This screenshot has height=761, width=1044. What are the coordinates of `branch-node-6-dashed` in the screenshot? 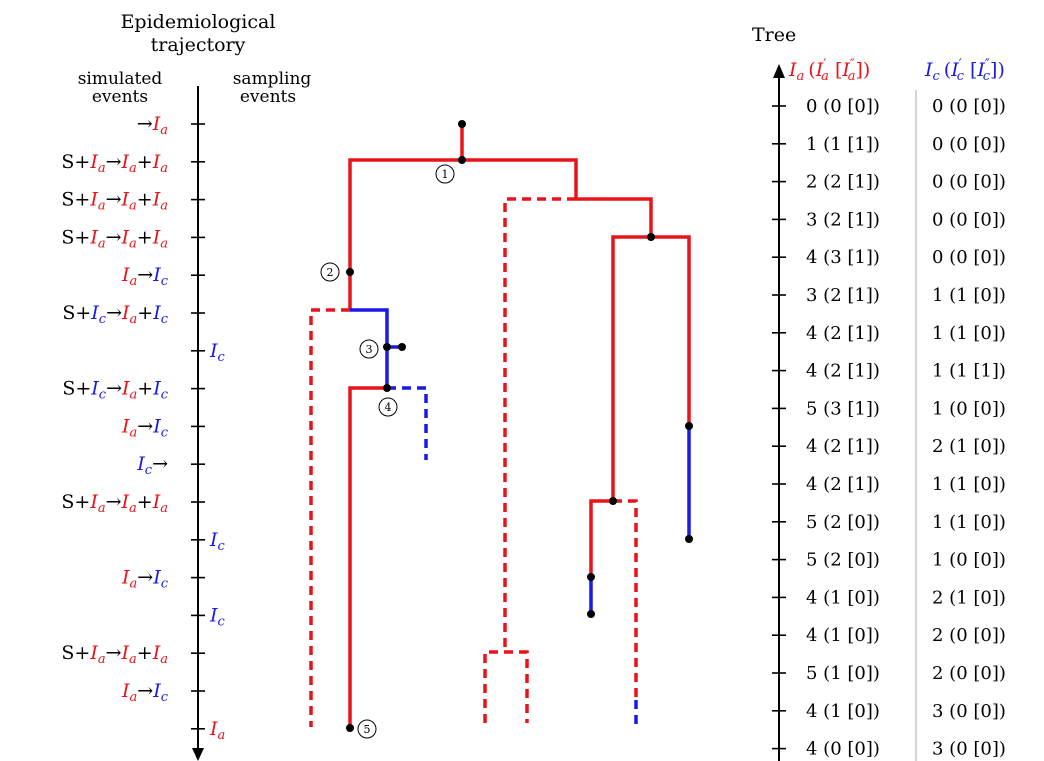 It's located at (625, 599).